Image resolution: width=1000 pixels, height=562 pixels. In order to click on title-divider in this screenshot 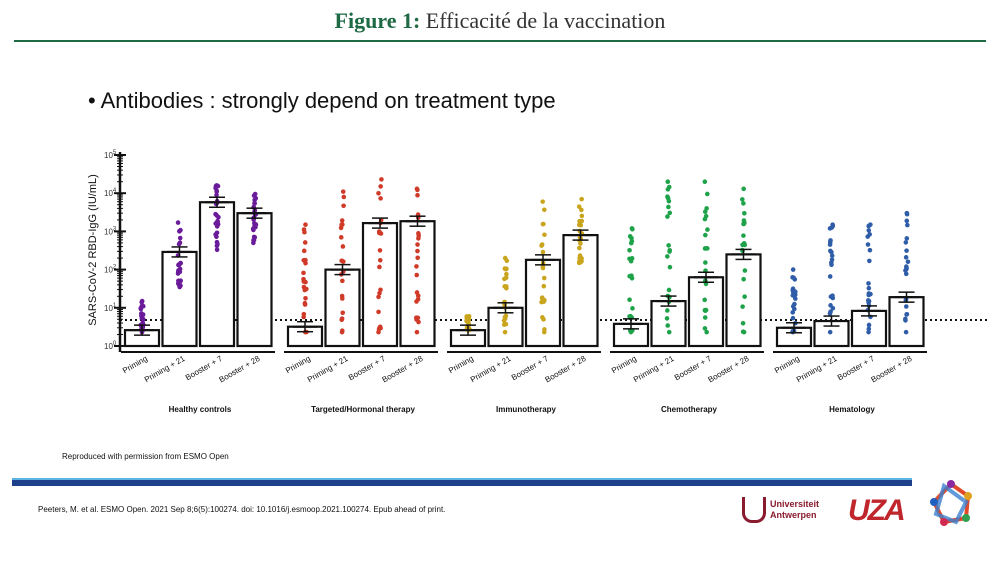, I will do `click(500, 41)`.